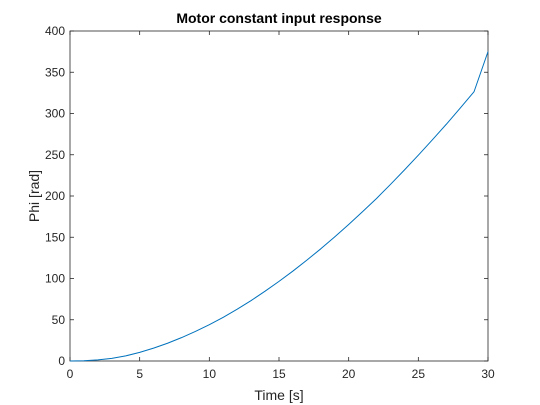  What do you see at coordinates (55, 31) in the screenshot?
I see `y-tick-label: 400` at bounding box center [55, 31].